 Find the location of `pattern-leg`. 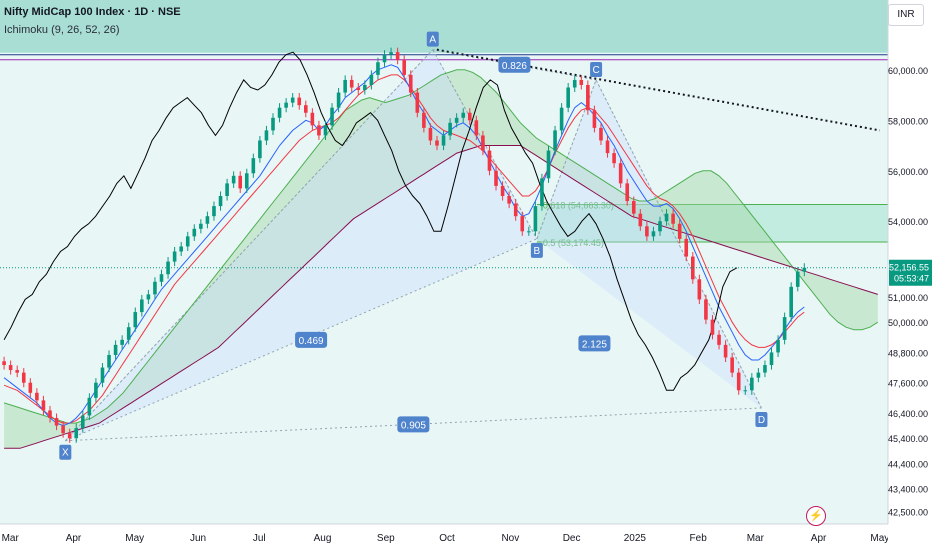

pattern-leg is located at coordinates (485, 144).